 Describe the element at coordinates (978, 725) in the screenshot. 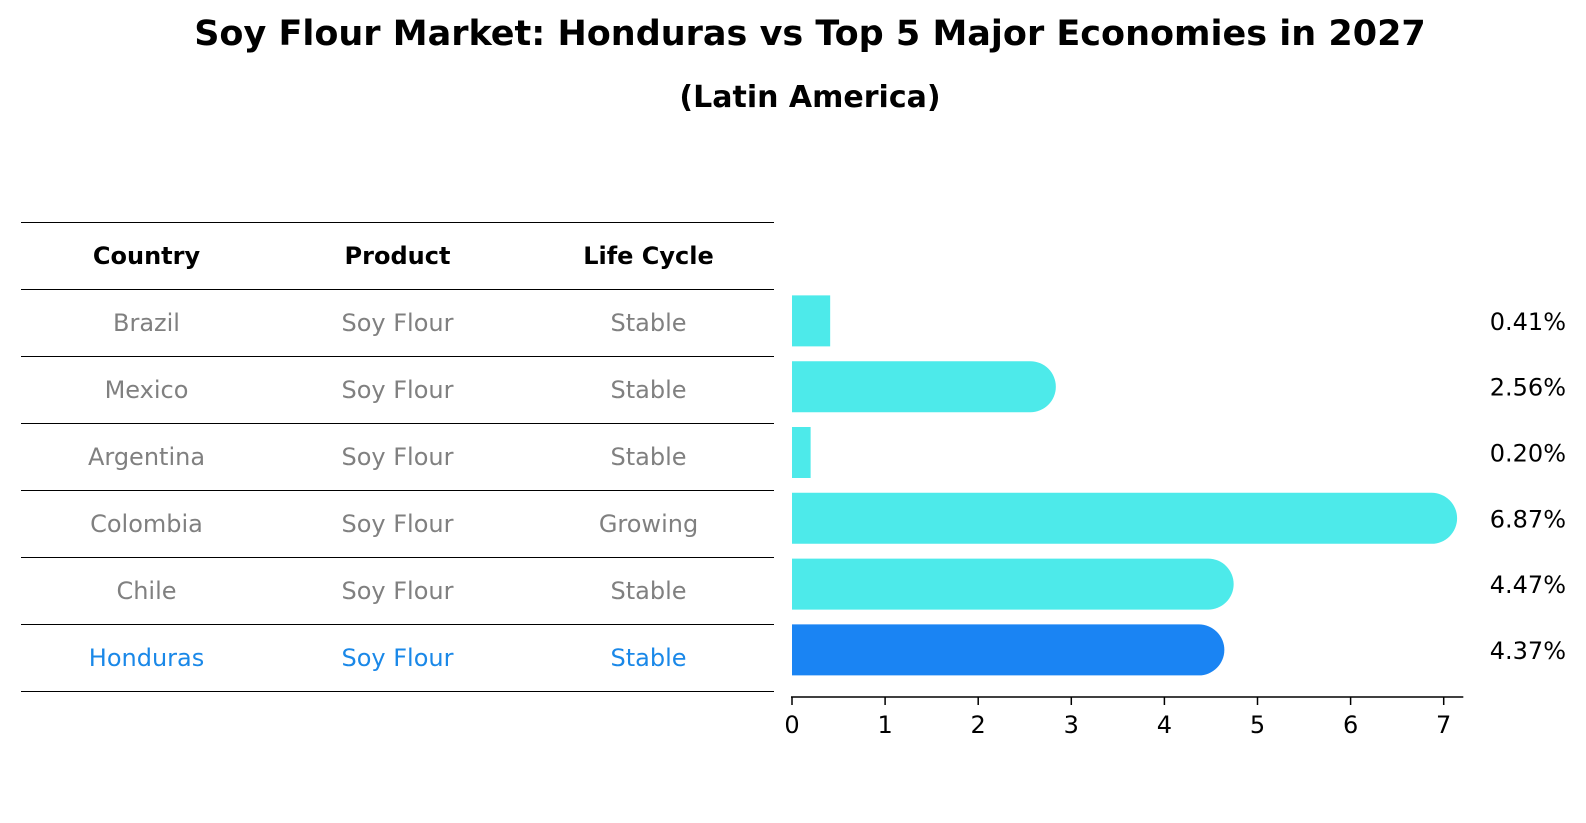

I see `x-tick-label: 2` at that location.